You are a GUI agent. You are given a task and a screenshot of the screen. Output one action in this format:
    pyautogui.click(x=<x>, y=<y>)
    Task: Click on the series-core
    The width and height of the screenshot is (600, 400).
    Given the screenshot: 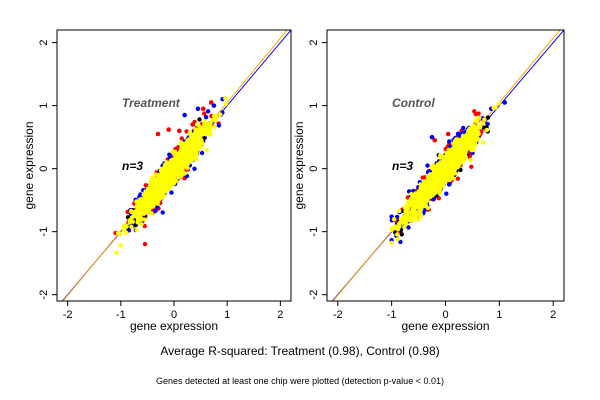 What is the action you would take?
    pyautogui.click(x=174, y=165)
    